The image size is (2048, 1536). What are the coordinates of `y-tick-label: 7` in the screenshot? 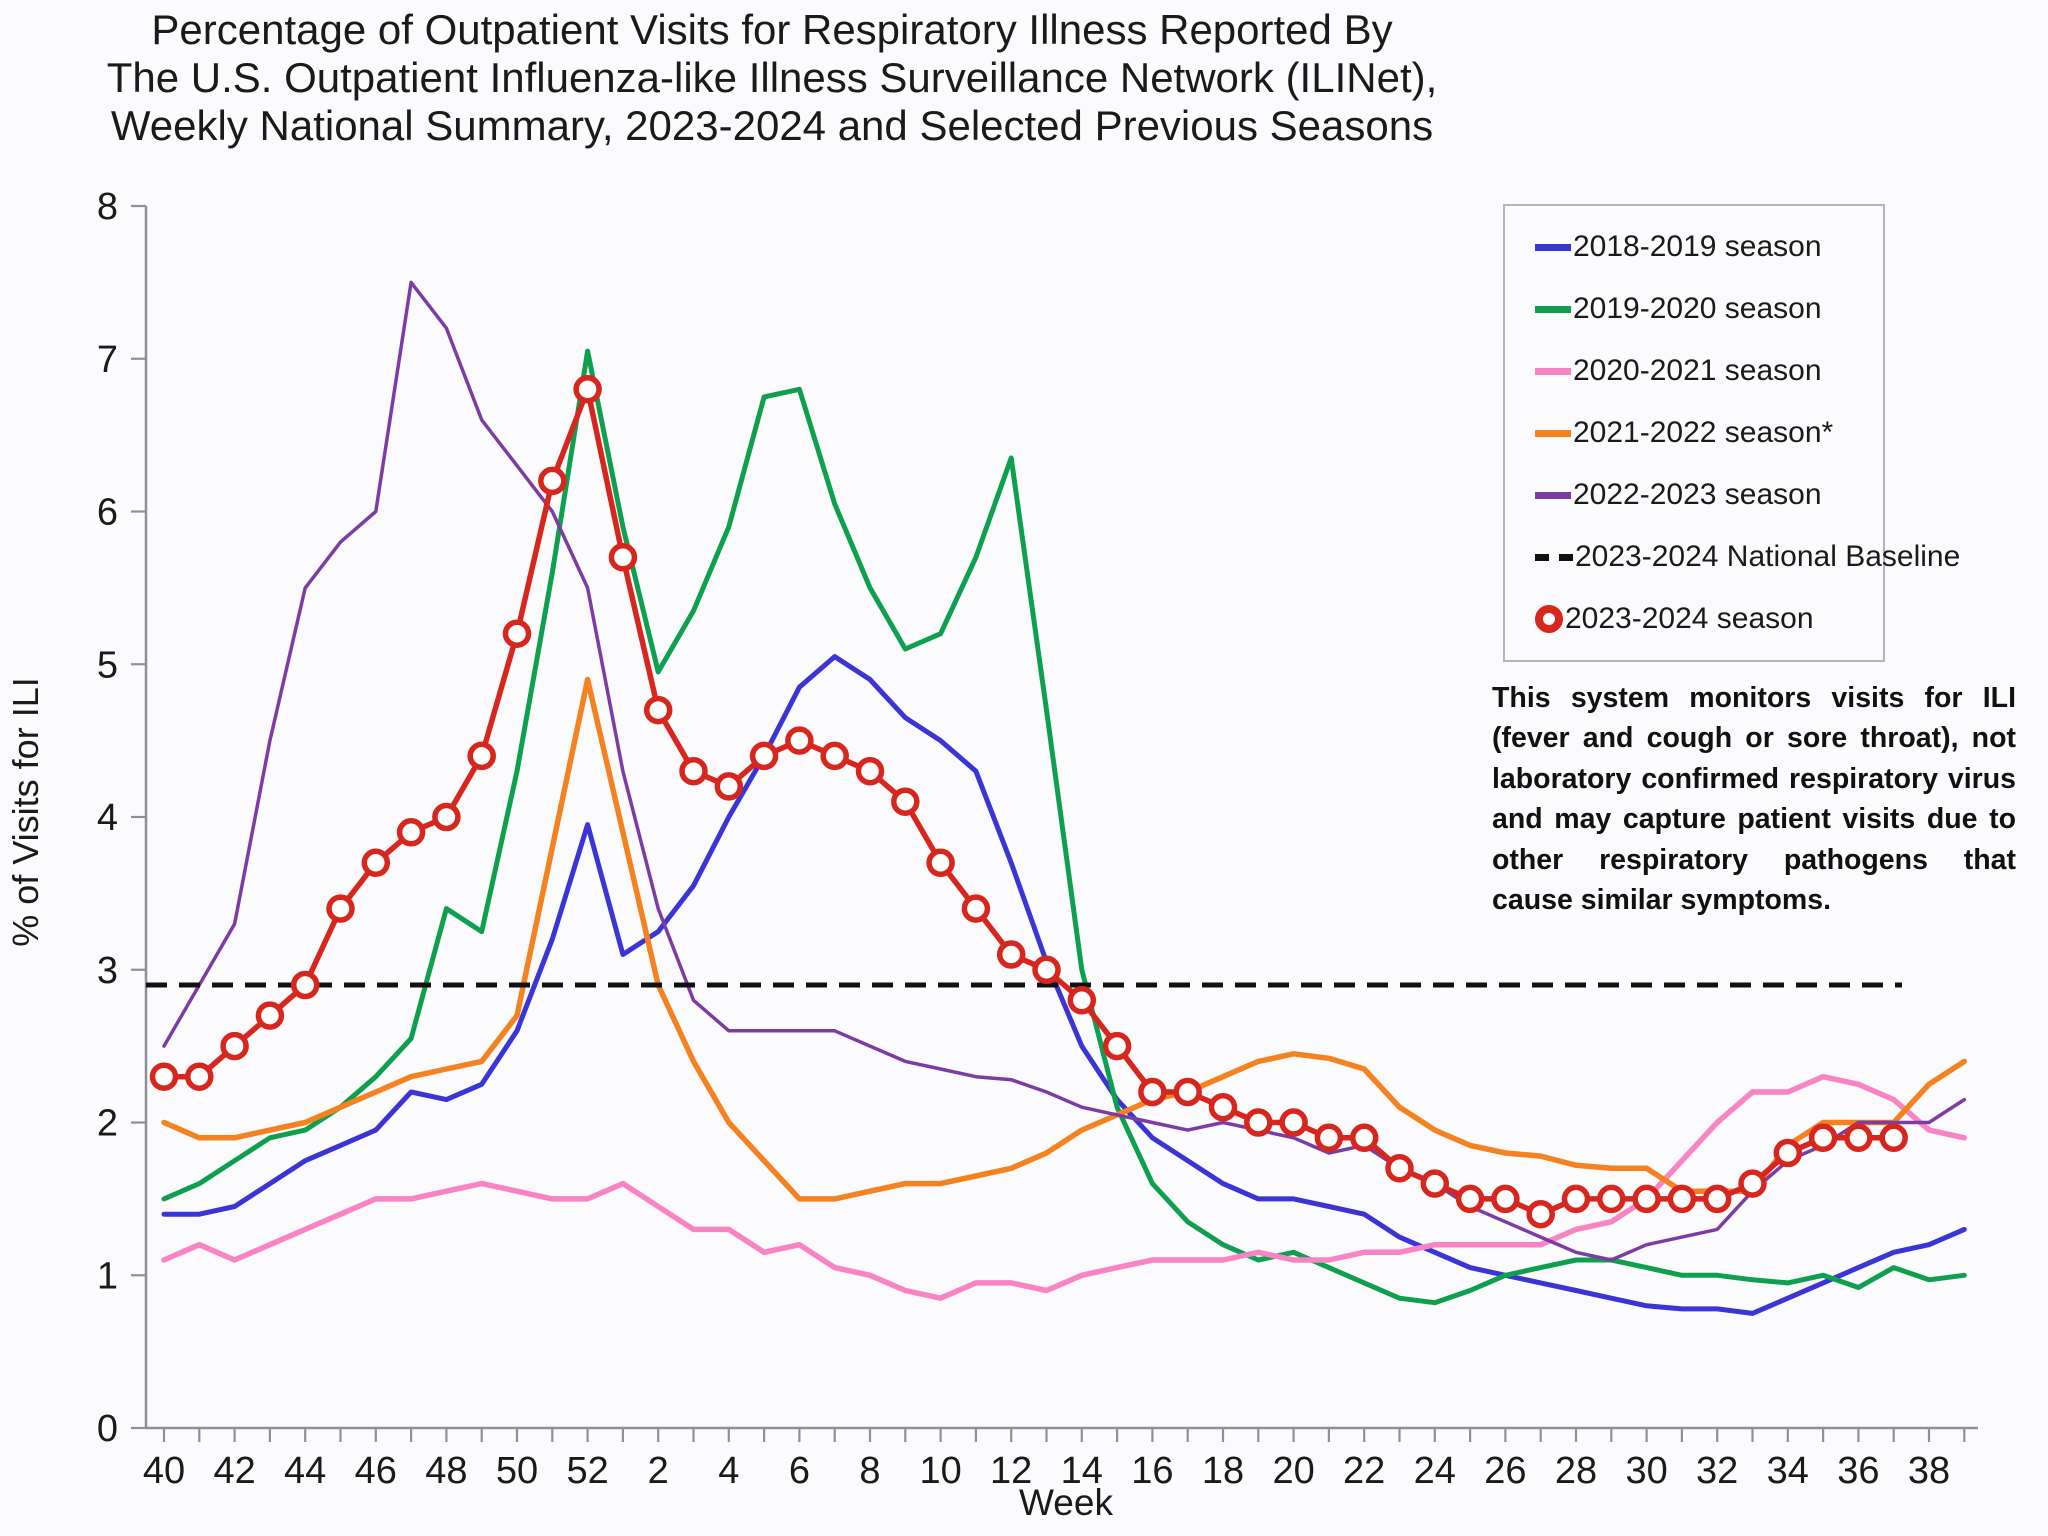 It's located at (107, 360).